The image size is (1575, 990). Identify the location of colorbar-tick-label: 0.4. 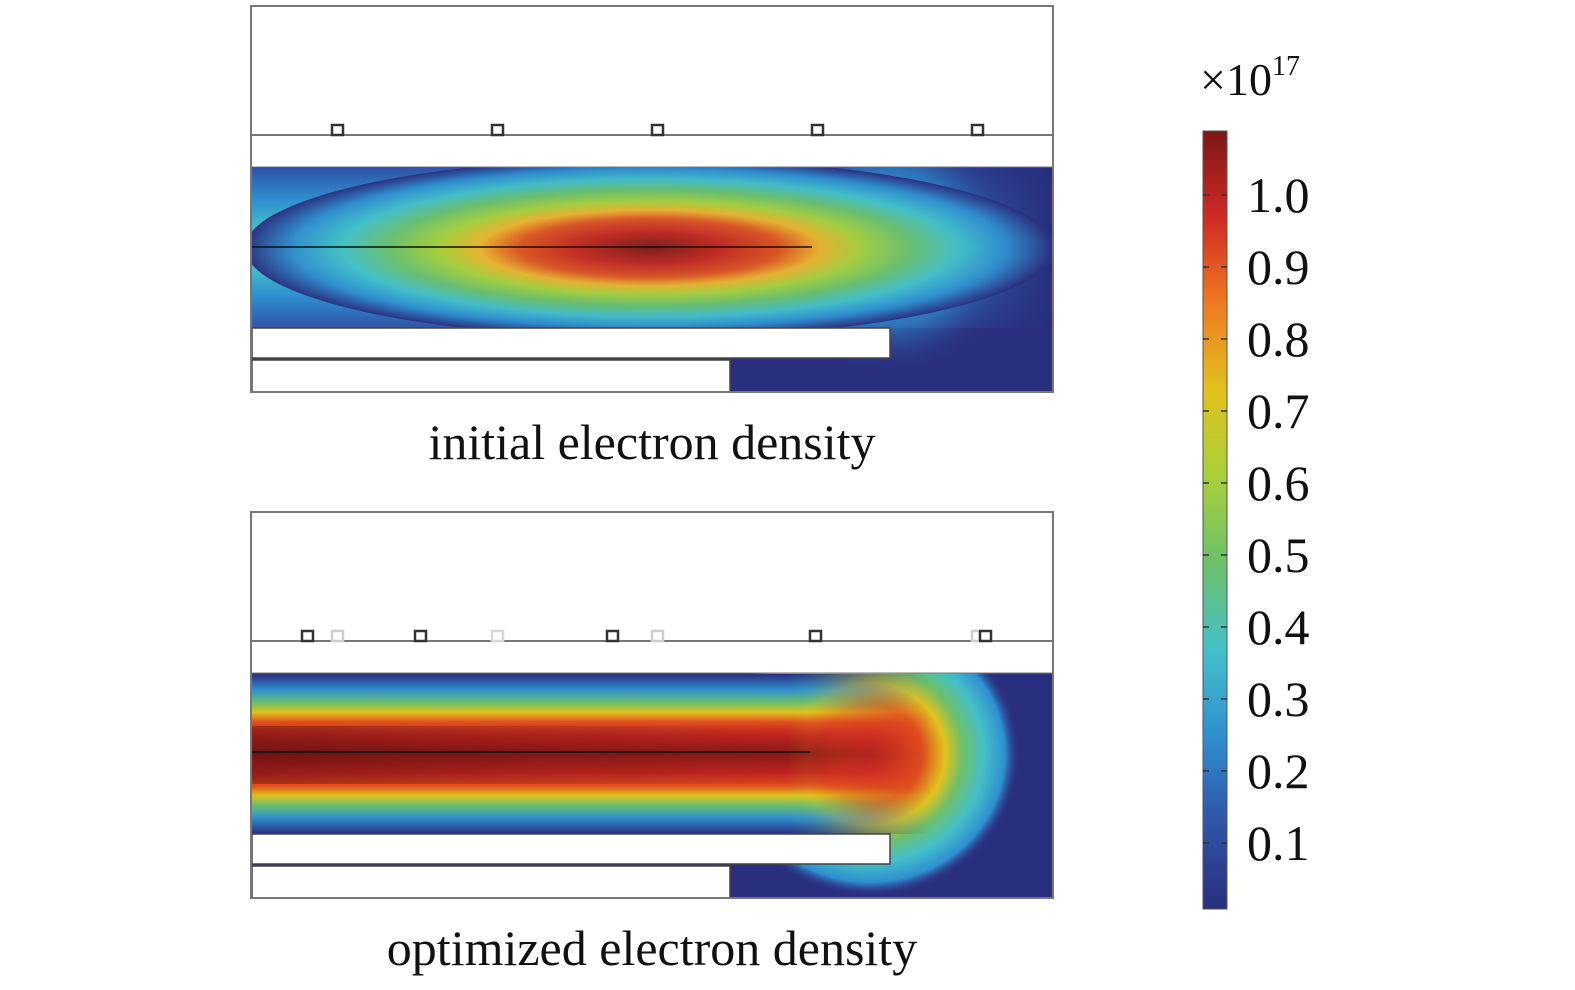
(1278, 627).